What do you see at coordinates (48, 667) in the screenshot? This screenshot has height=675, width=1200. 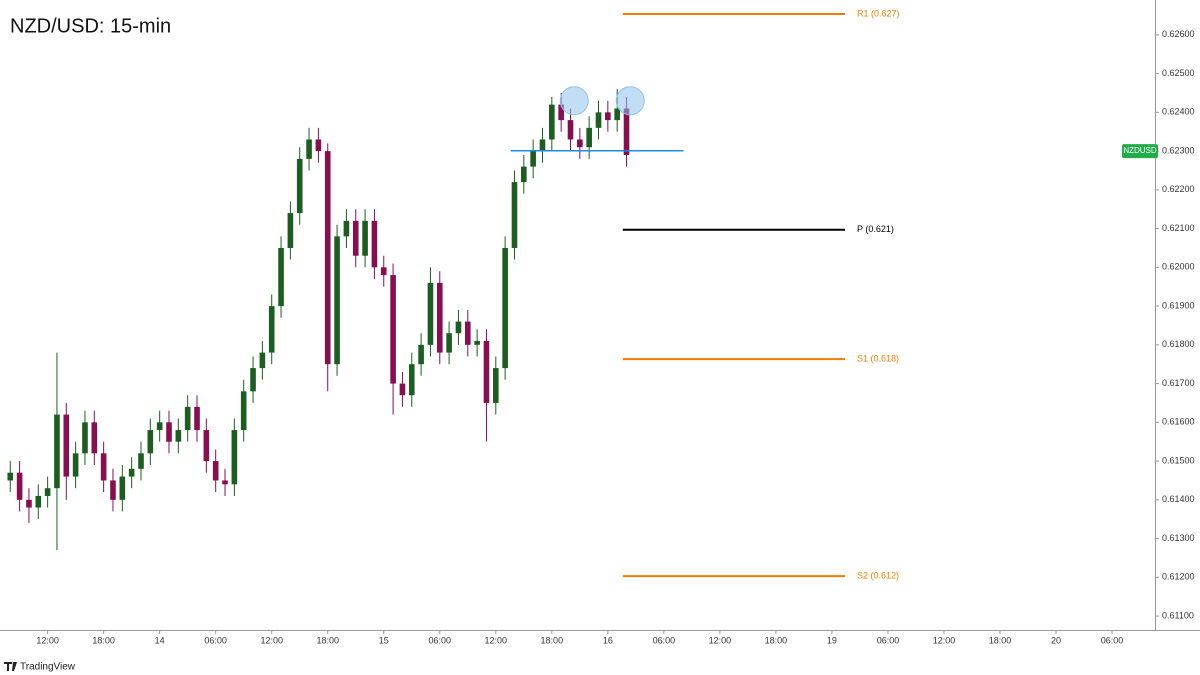 I see `brand: TradingView` at bounding box center [48, 667].